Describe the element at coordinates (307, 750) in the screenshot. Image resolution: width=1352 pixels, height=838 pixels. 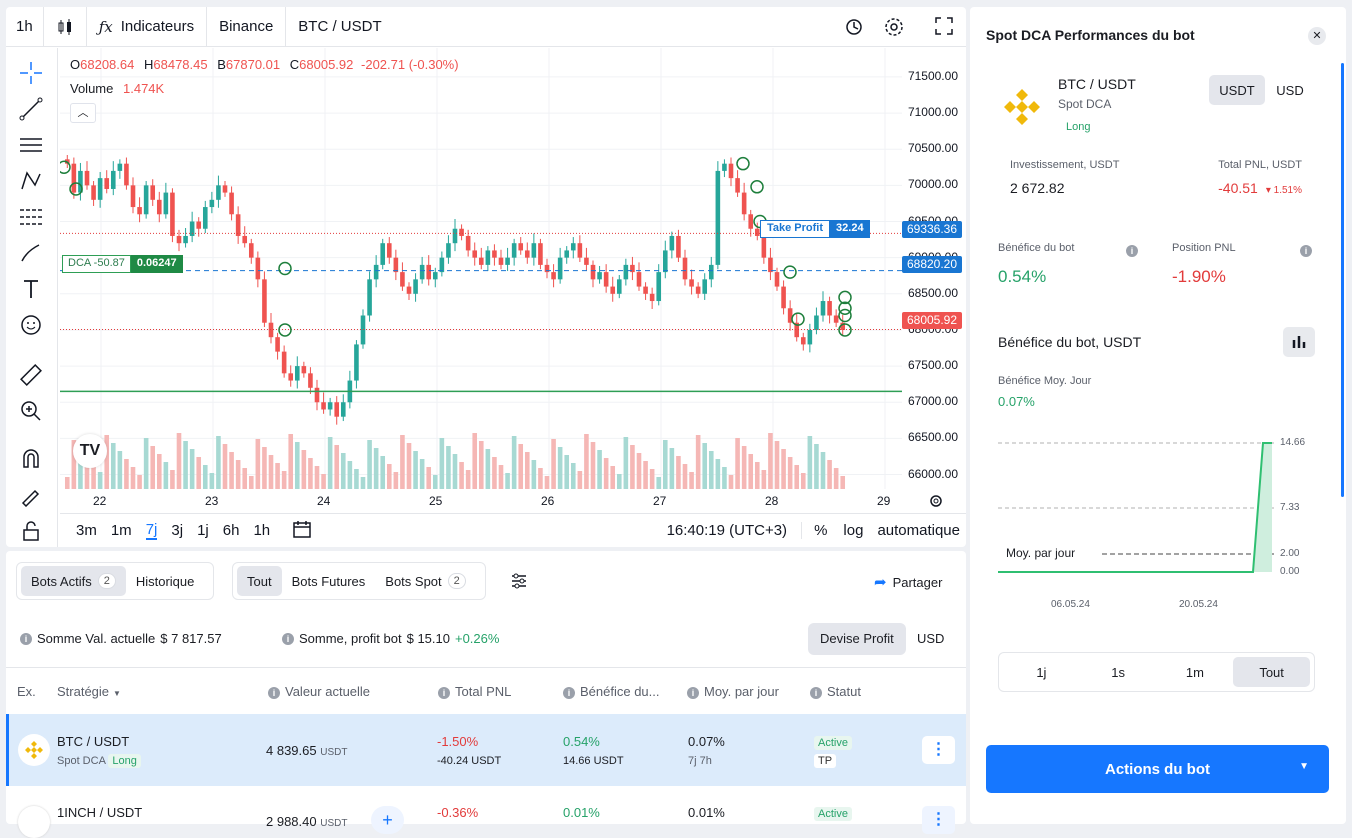
I see `bot-value: 4 839.65 USDT` at that location.